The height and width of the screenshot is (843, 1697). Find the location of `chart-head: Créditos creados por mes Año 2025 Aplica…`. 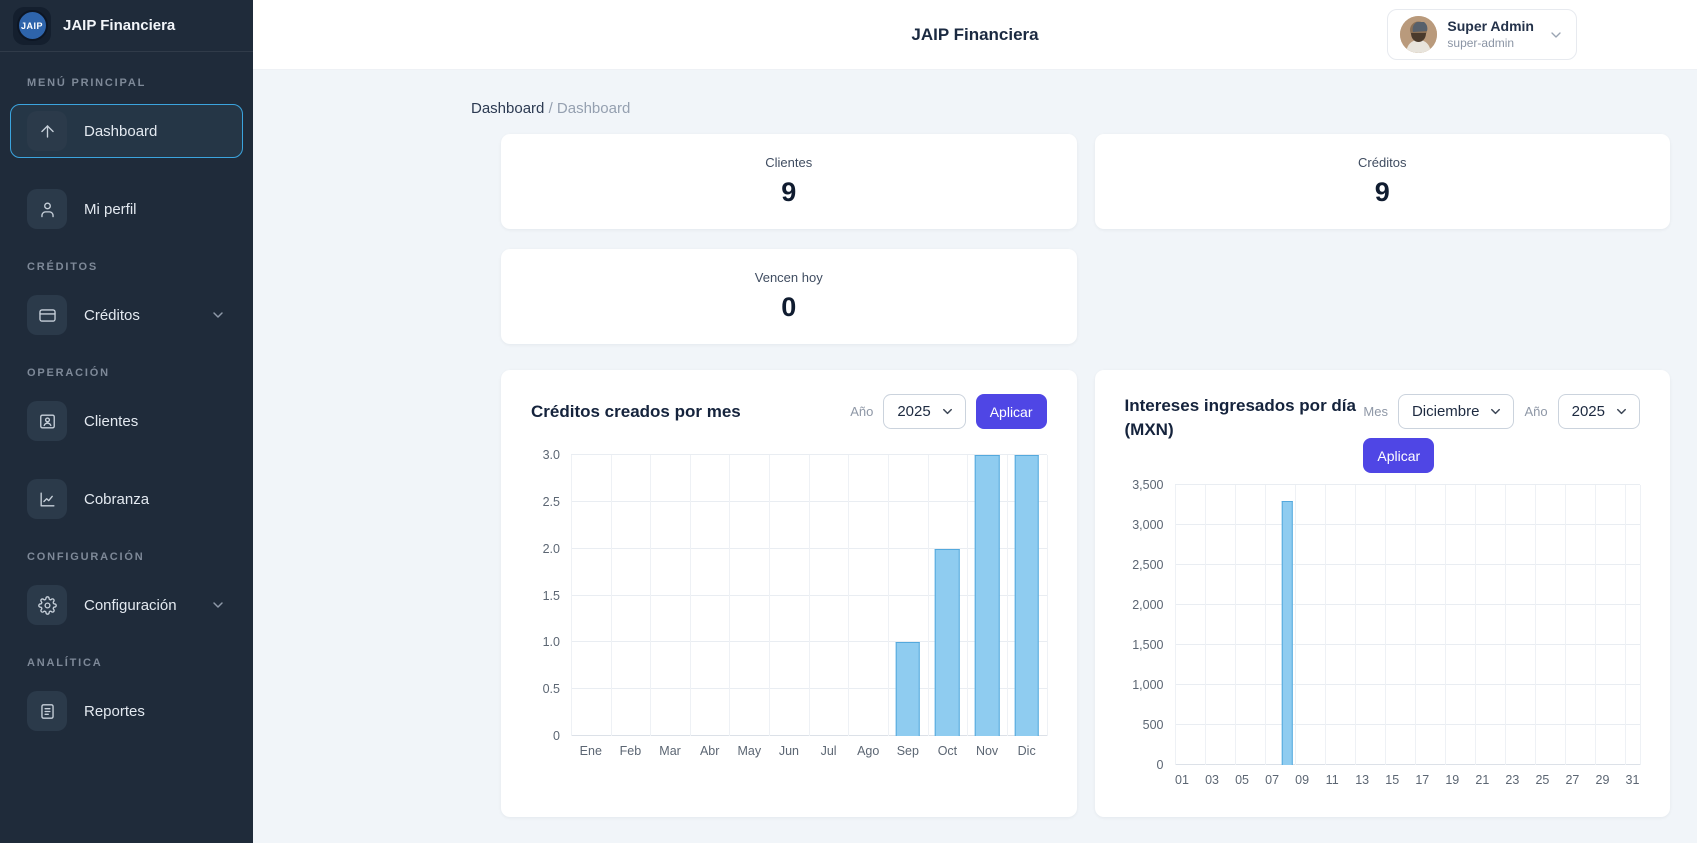

chart-head: Créditos creados por mes Año 2025 Aplica… is located at coordinates (789, 411).